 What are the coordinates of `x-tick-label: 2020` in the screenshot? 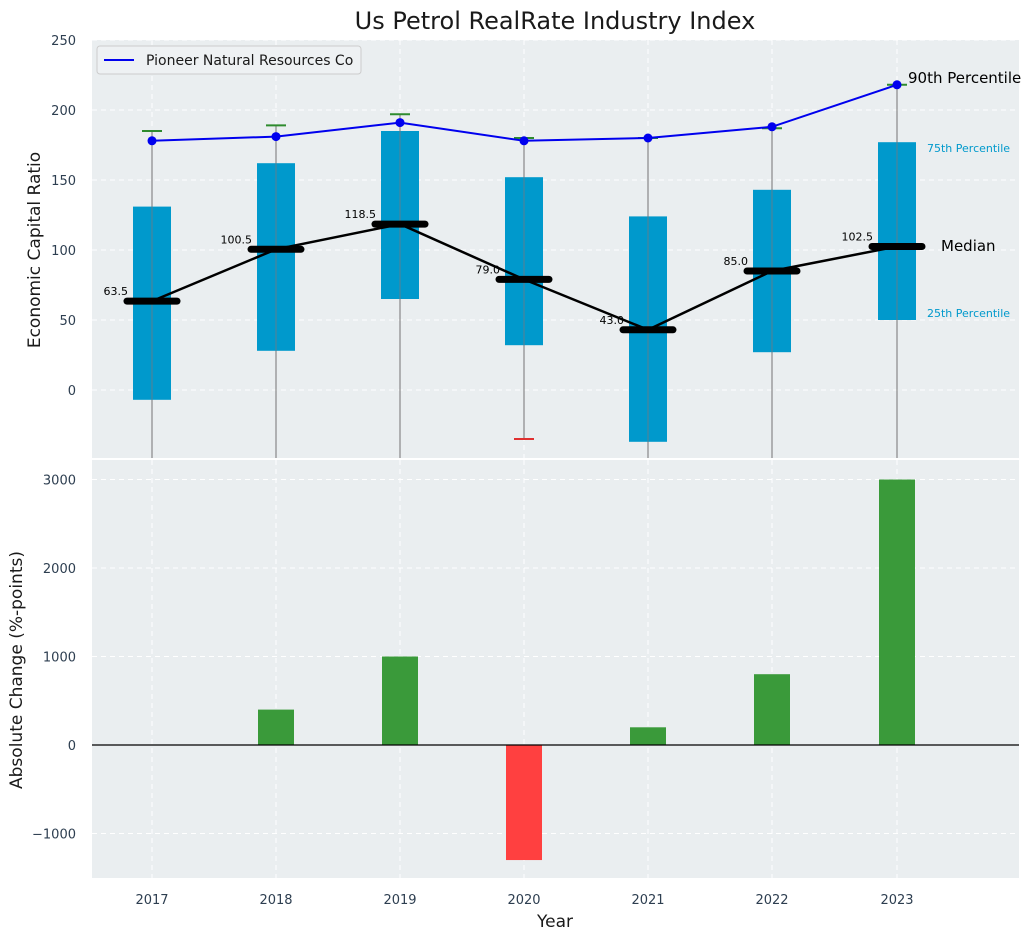 It's located at (523, 900).